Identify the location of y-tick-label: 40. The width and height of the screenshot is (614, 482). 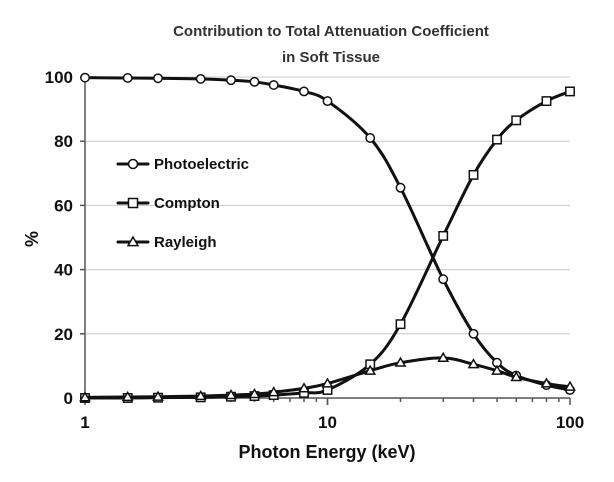
(63, 270).